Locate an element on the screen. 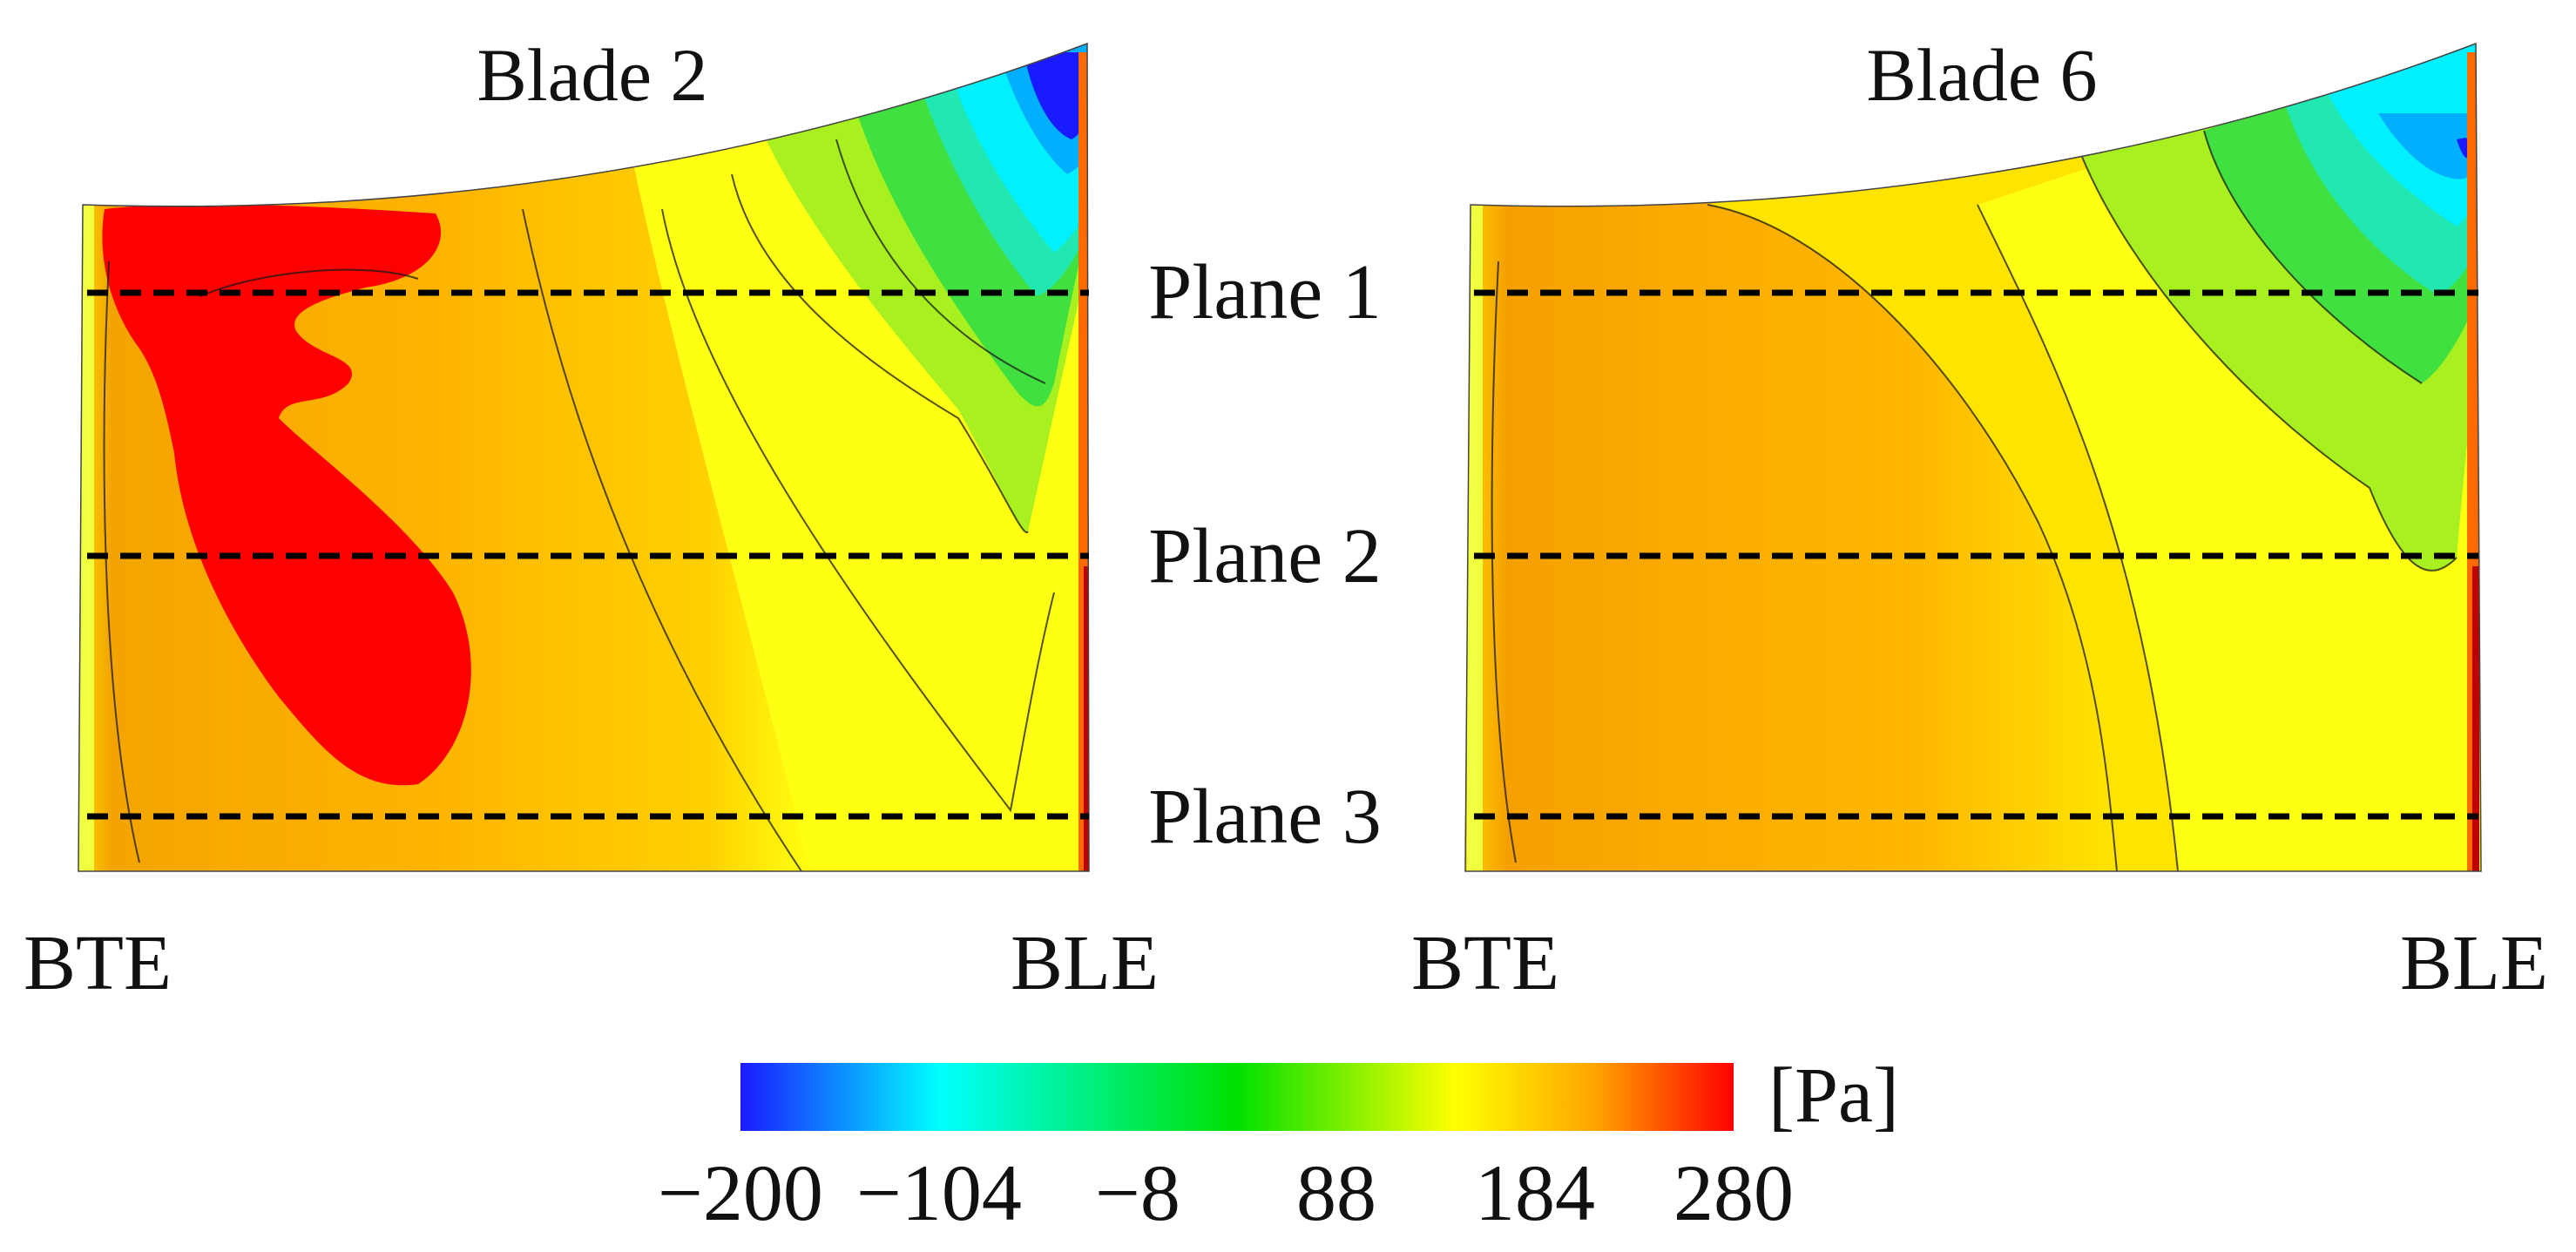 Image resolution: width=2576 pixels, height=1252 pixels. colorbar-tick-labels: −200 −104 −8 88 184 280 is located at coordinates (1226, 1192).